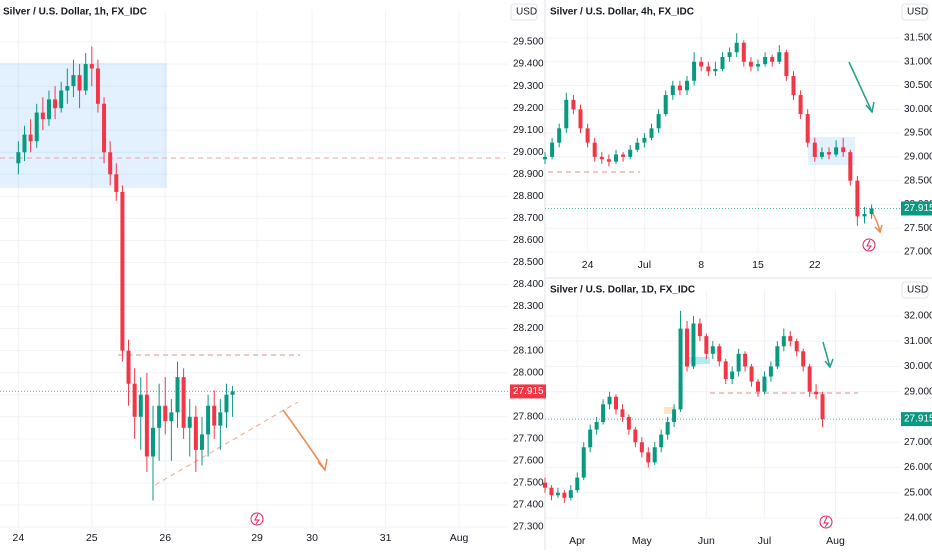  Describe the element at coordinates (918, 38) in the screenshot. I see `y-tick-label: 31.500` at that location.